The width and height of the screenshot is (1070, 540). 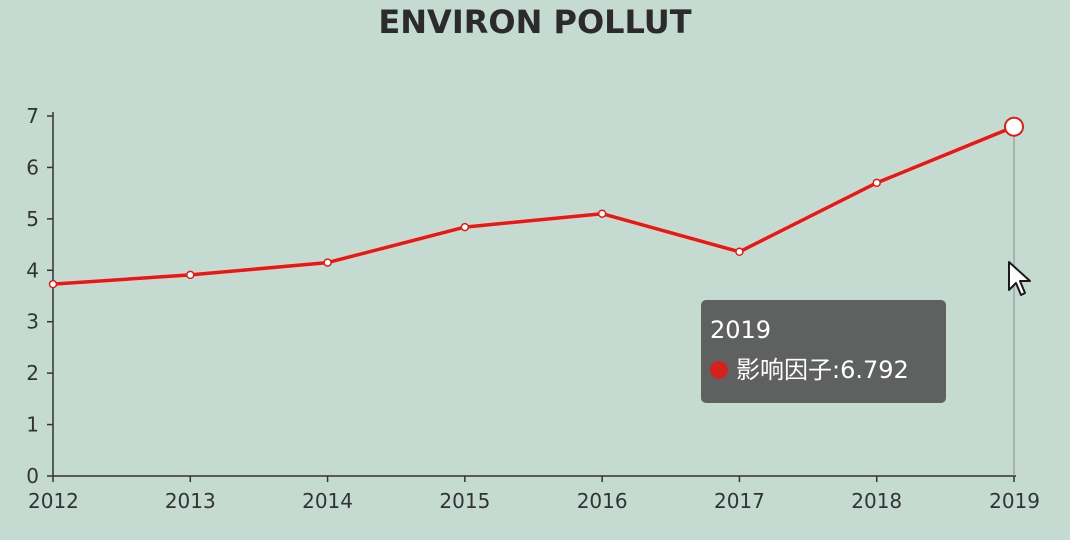 What do you see at coordinates (32, 296) in the screenshot?
I see `y-tick-labels: 0 1 2 3 4 5 6 7` at bounding box center [32, 296].